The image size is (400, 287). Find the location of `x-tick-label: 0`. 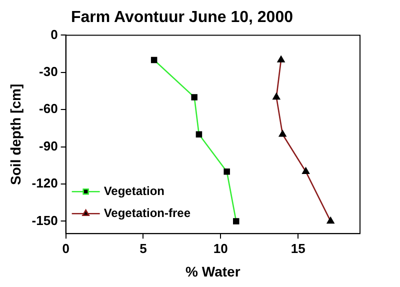

x-tick-label: 0 is located at coordinates (66, 248).